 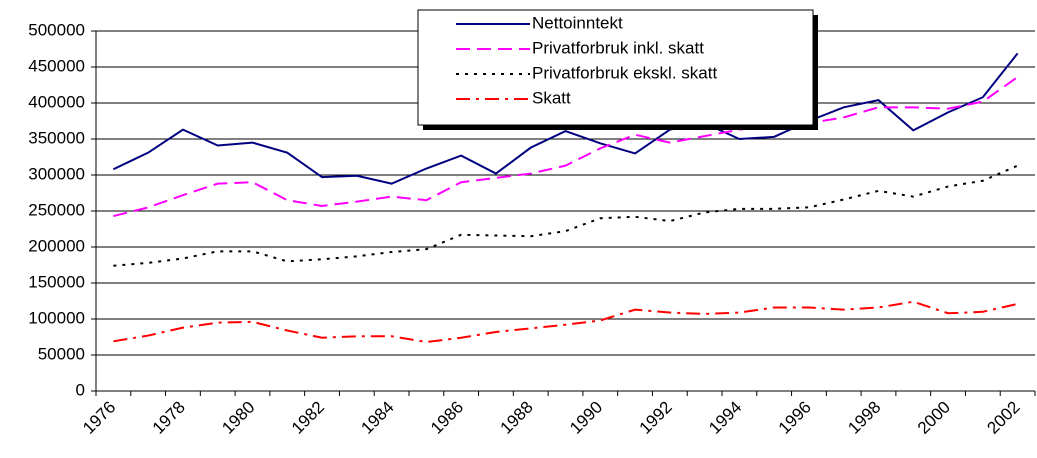 I want to click on y-tick-label: 400000, so click(x=56, y=101).